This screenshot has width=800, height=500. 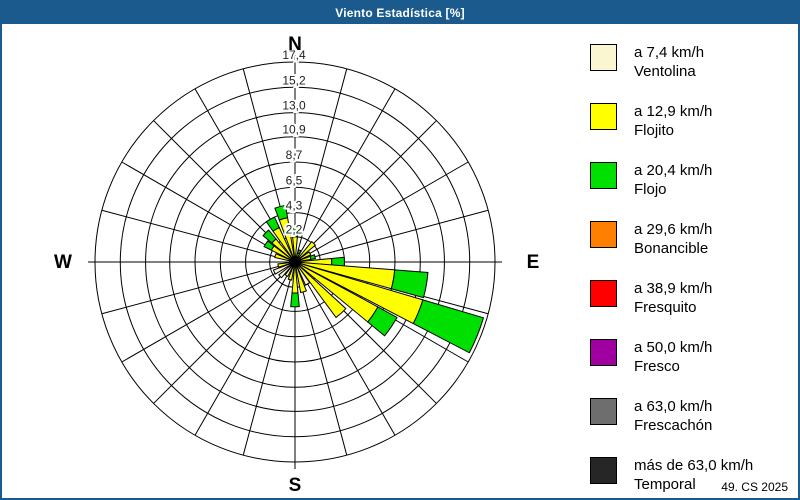 I want to click on title-bar: Viento Estadística [%], so click(x=400, y=13).